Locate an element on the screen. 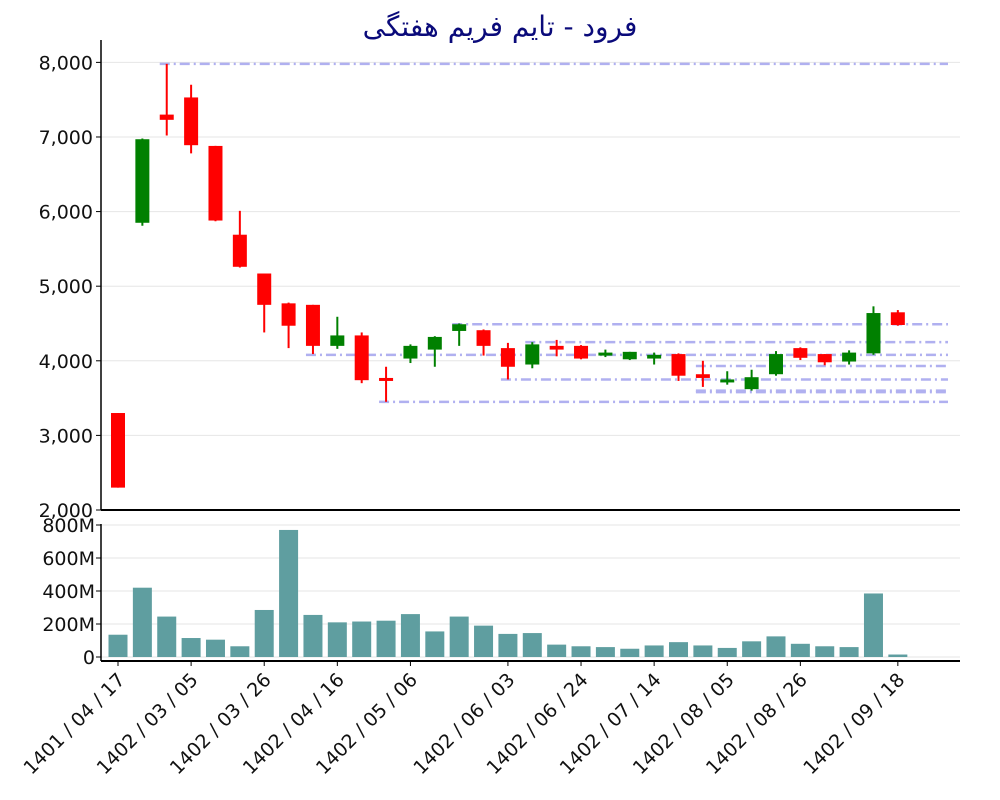  volume-tick-label: 800M is located at coordinates (68, 526).